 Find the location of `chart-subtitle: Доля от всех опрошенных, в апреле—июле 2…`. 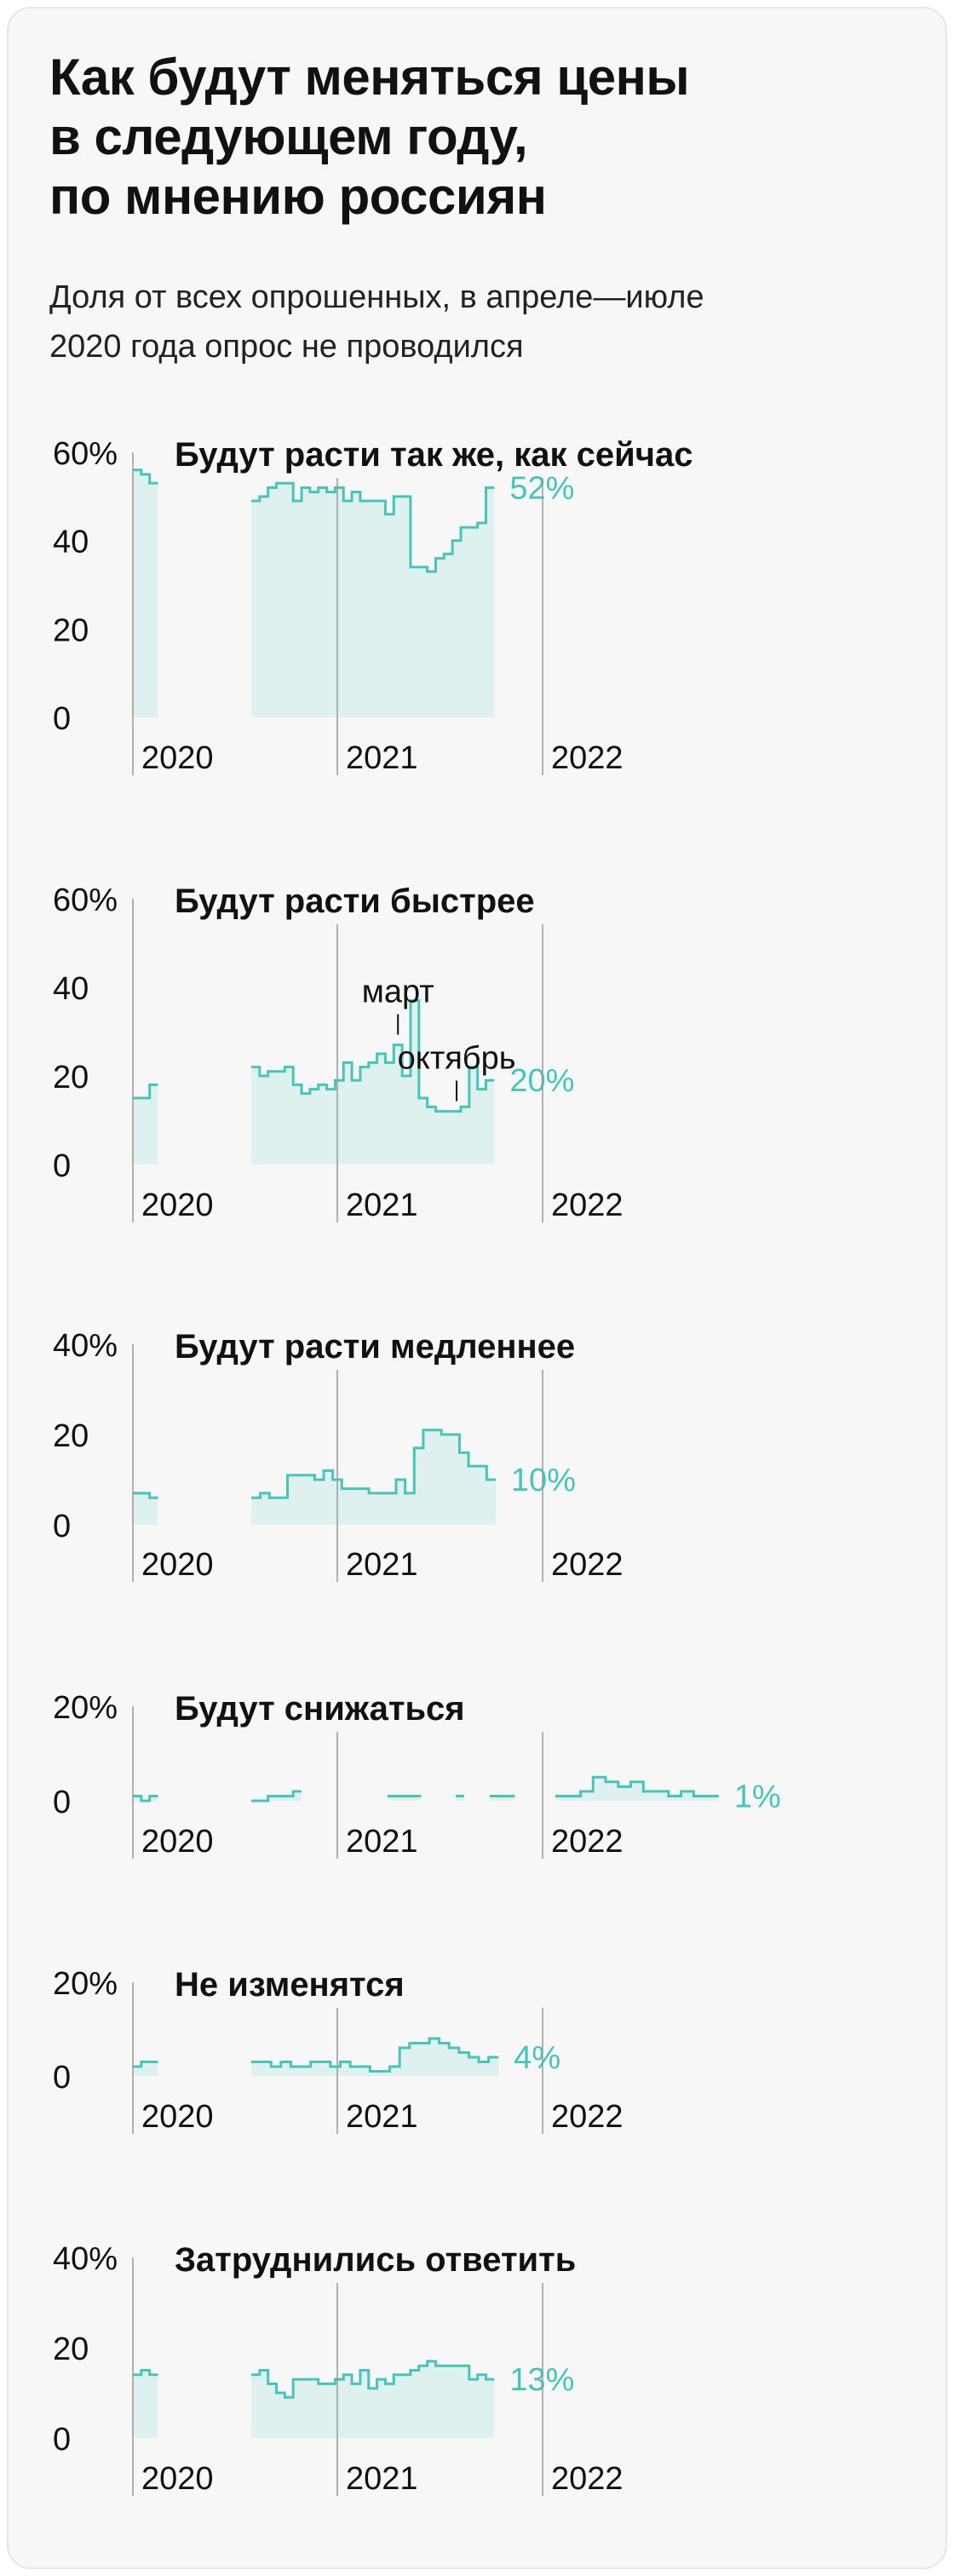

chart-subtitle: Доля от всех опрошенных, в апреле—июле 2… is located at coordinates (475, 322).